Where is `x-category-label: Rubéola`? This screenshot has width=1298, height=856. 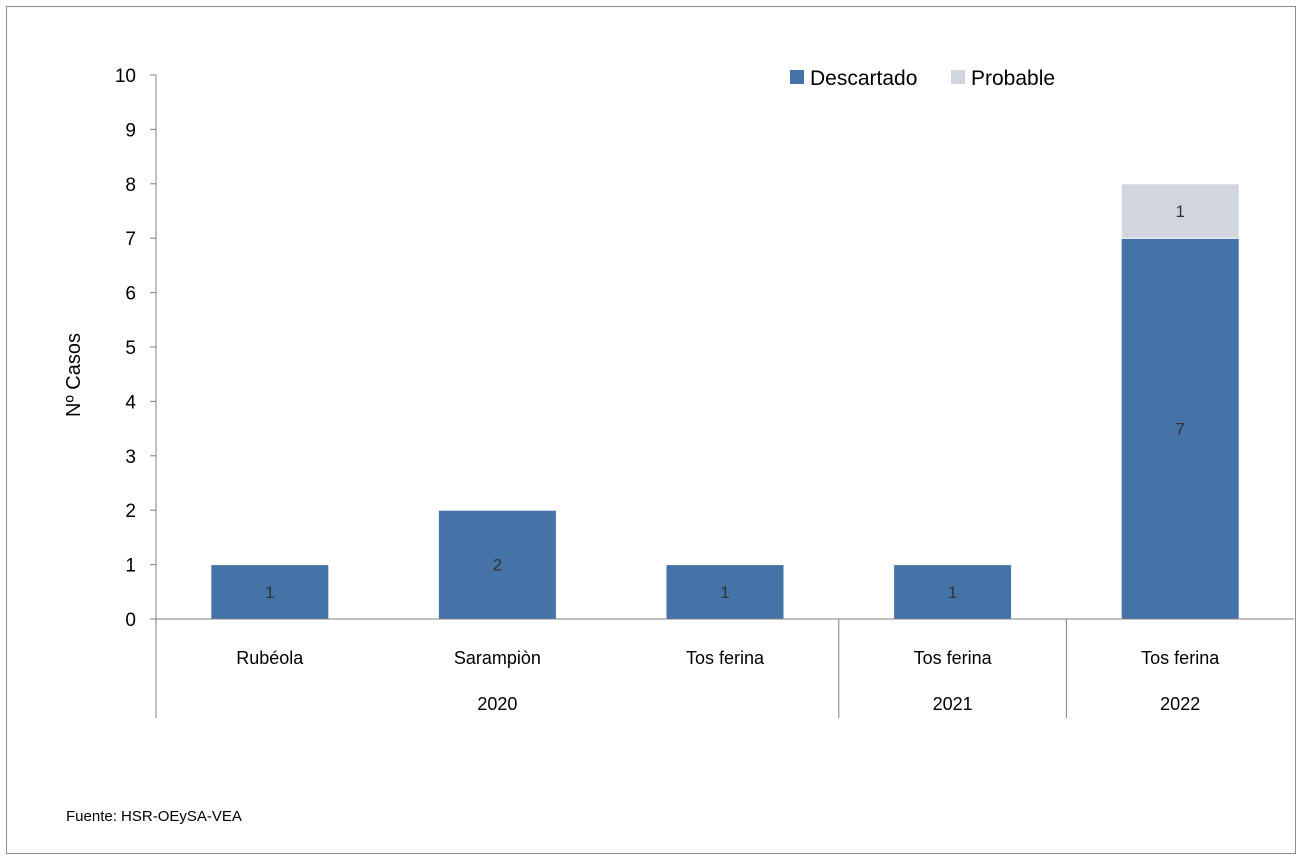 x-category-label: Rubéola is located at coordinates (270, 658).